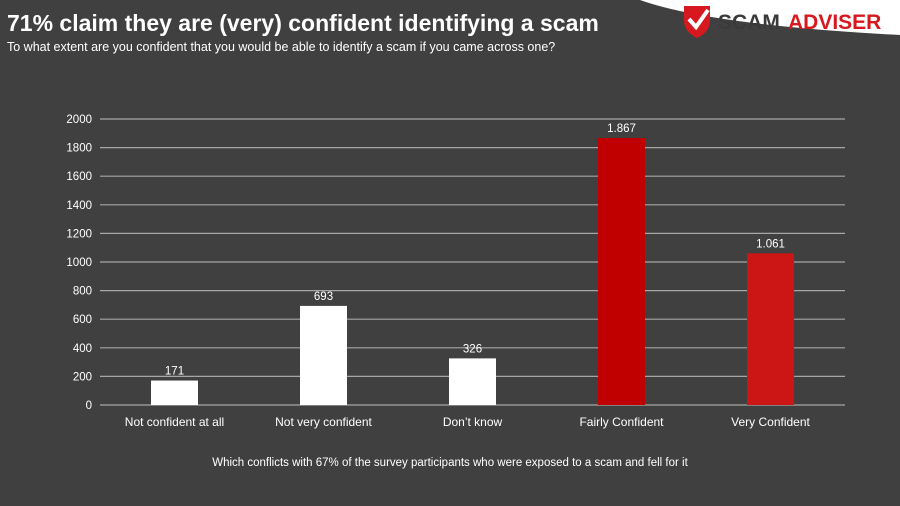 This screenshot has width=900, height=506. What do you see at coordinates (82, 320) in the screenshot?
I see `y-tick-label: 600` at bounding box center [82, 320].